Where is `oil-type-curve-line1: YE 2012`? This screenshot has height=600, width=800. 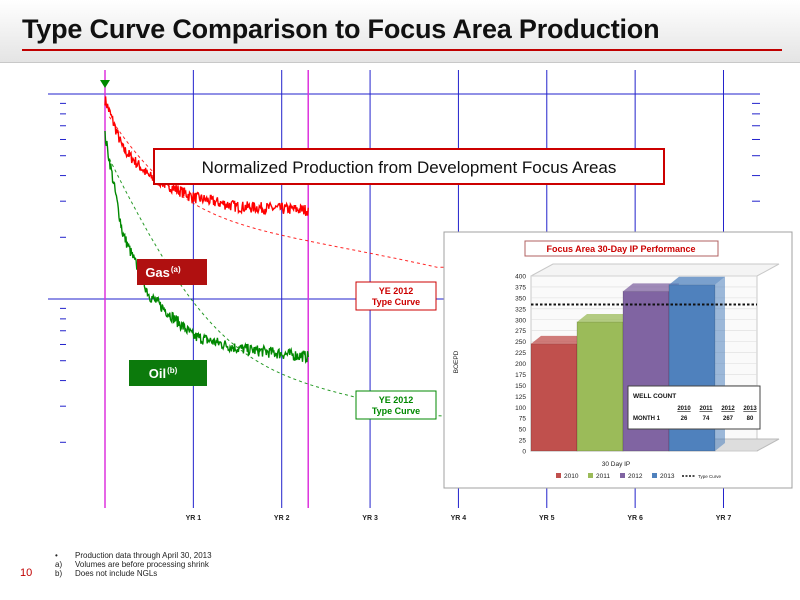
oil-type-curve-line1: YE 2012 is located at coordinates (396, 400).